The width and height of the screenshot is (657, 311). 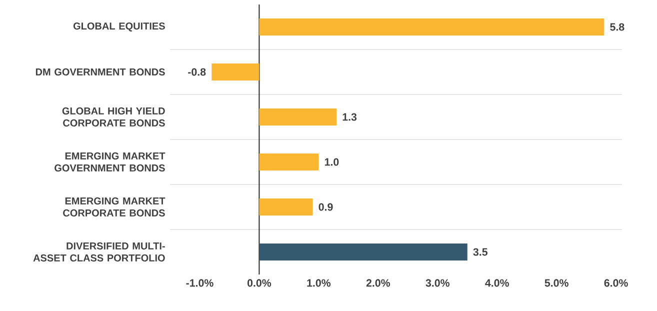 I want to click on data-label: 3.5, so click(x=480, y=252).